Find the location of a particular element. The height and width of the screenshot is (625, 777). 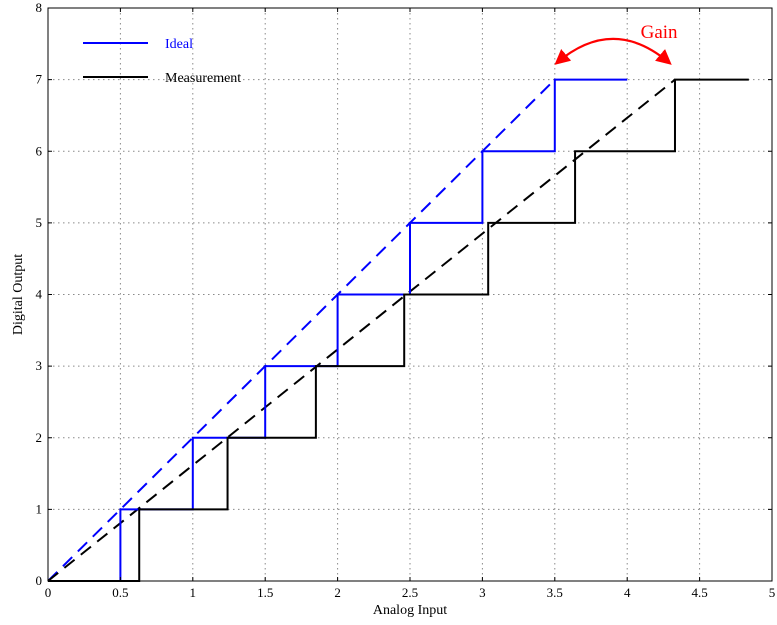

x-tick-label: 4.5 is located at coordinates (699, 592).